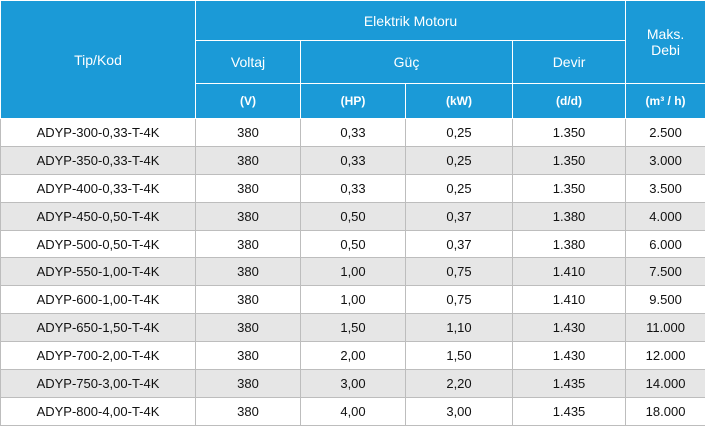 Image resolution: width=705 pixels, height=426 pixels. Describe the element at coordinates (665, 356) in the screenshot. I see `table-cell: 12.000` at that location.